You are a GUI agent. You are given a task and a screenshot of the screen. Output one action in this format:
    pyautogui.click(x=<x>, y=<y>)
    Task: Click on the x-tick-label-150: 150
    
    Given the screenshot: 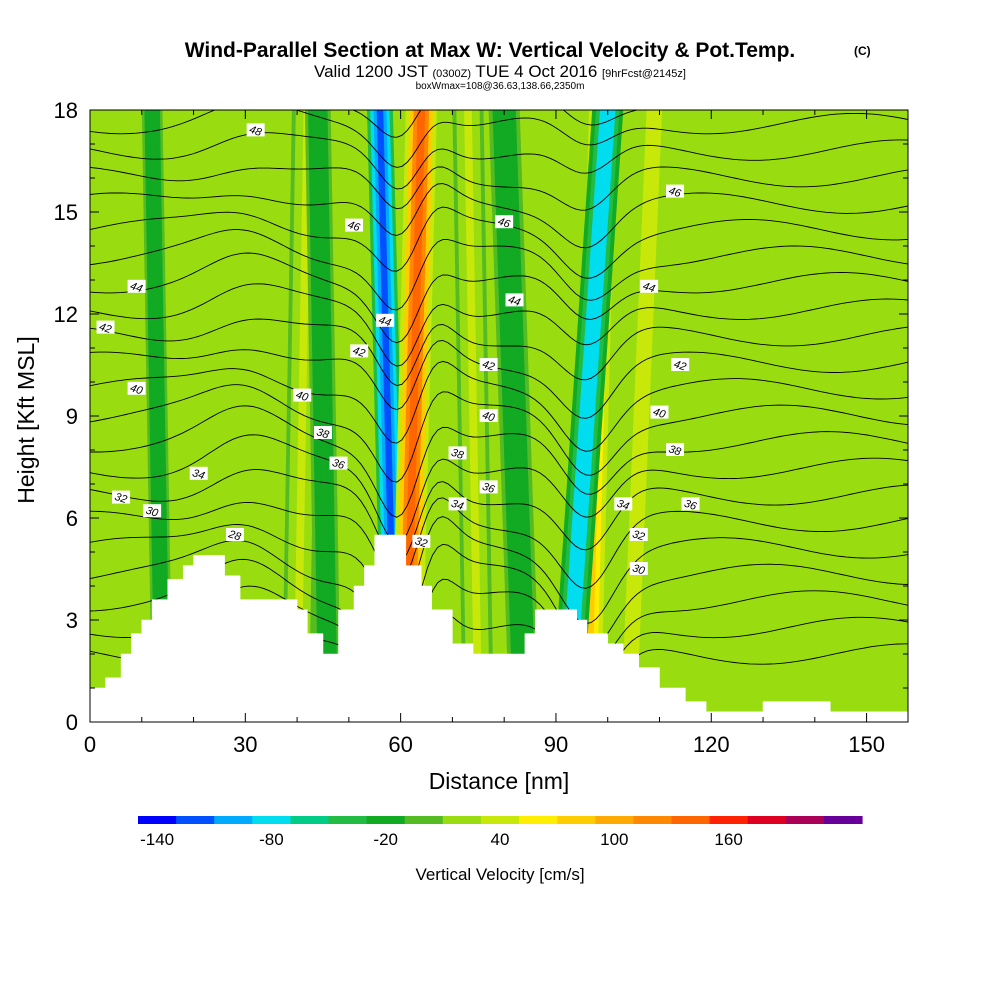 What is the action you would take?
    pyautogui.click(x=866, y=744)
    